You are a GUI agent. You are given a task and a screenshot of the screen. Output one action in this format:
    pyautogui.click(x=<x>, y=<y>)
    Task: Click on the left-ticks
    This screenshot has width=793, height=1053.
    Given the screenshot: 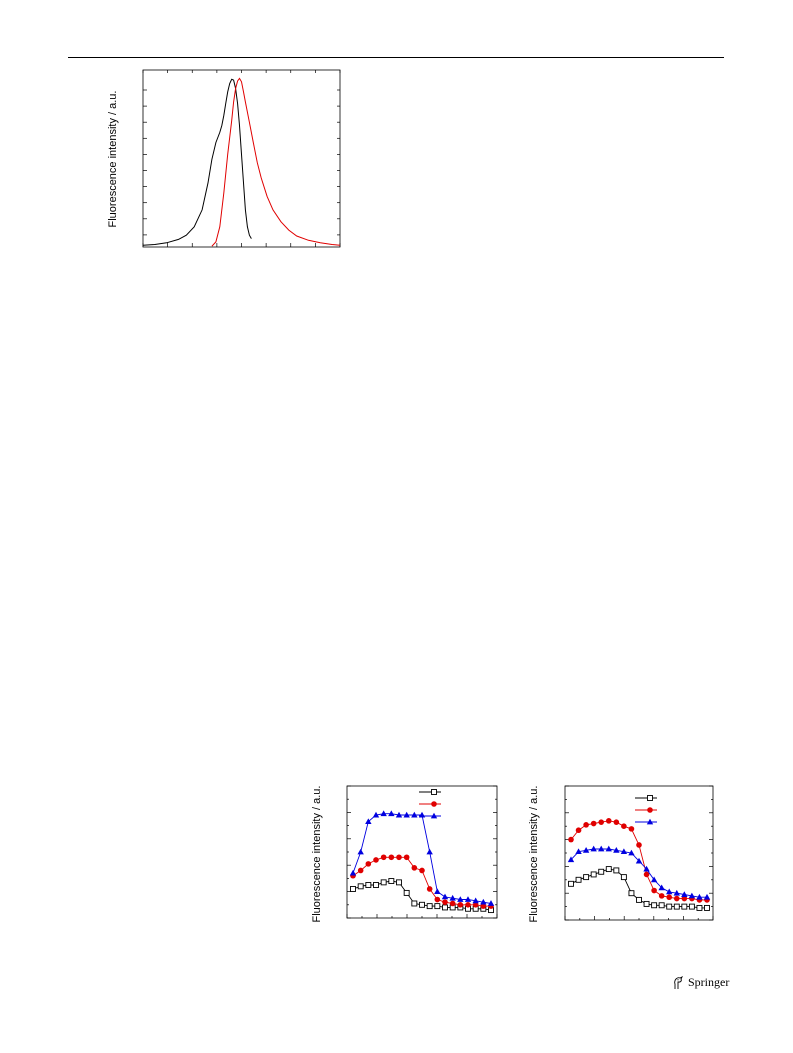 What is the action you would take?
    pyautogui.click(x=422, y=852)
    